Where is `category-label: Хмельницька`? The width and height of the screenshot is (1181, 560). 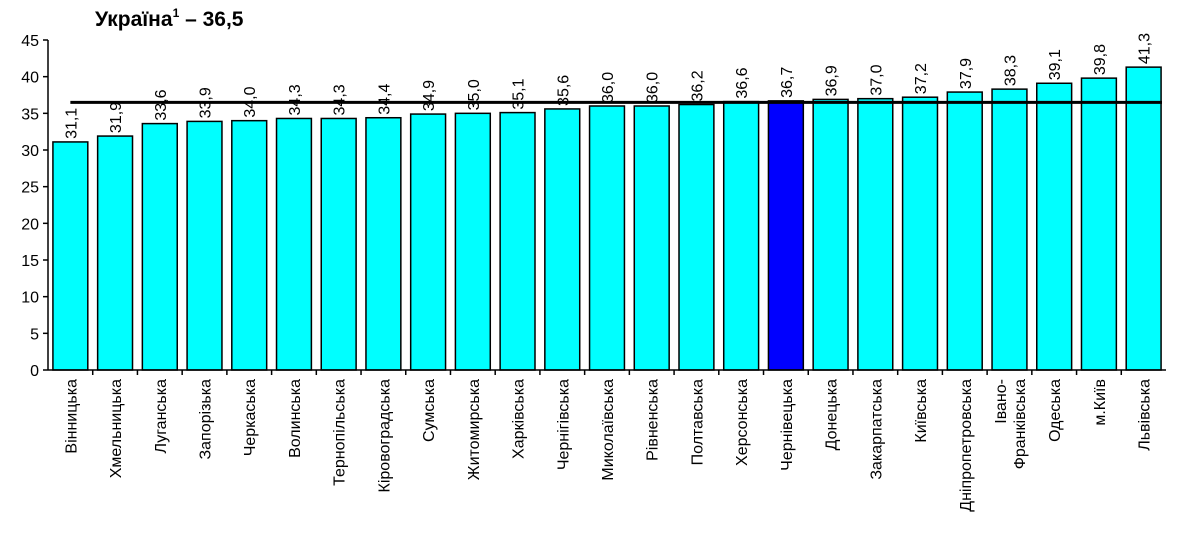
category-label: Хмельницька is located at coordinates (116, 428).